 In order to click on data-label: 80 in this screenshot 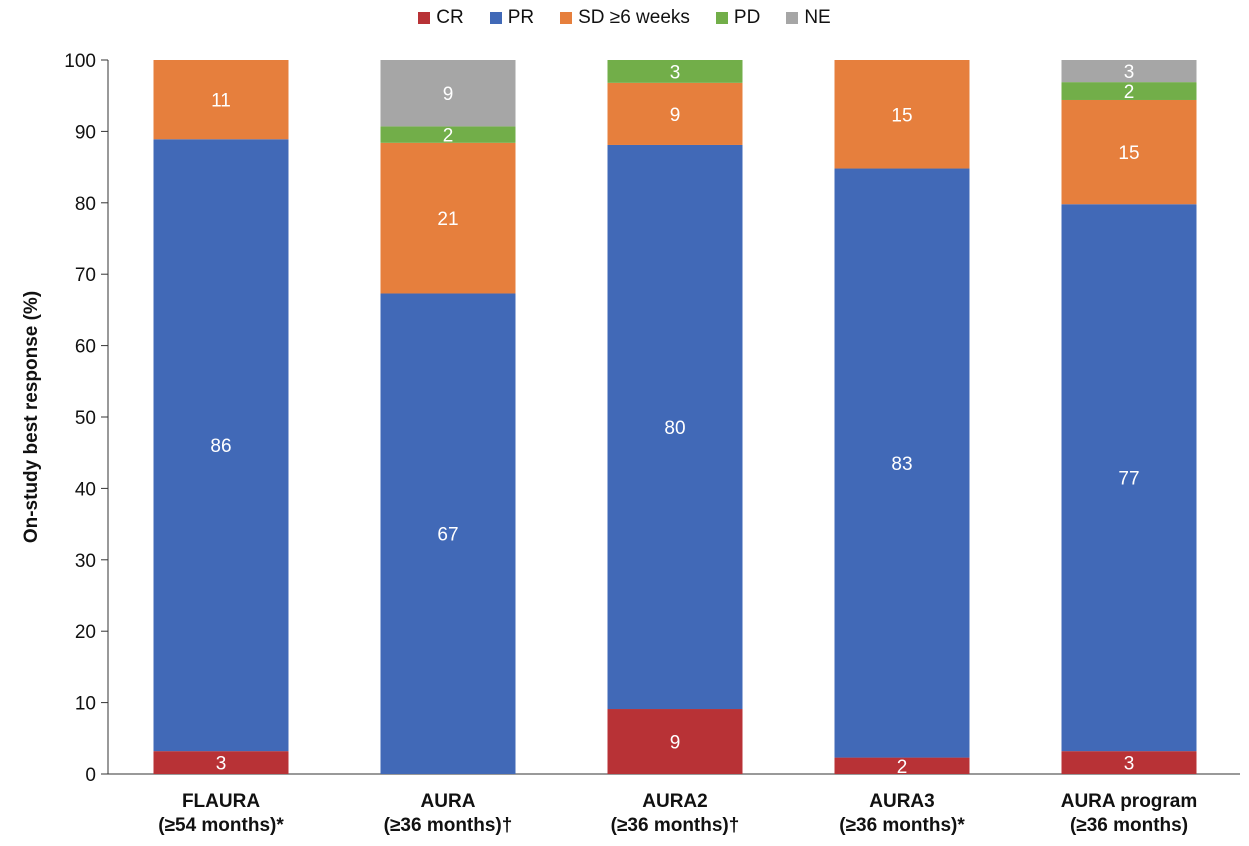, I will do `click(674, 428)`.